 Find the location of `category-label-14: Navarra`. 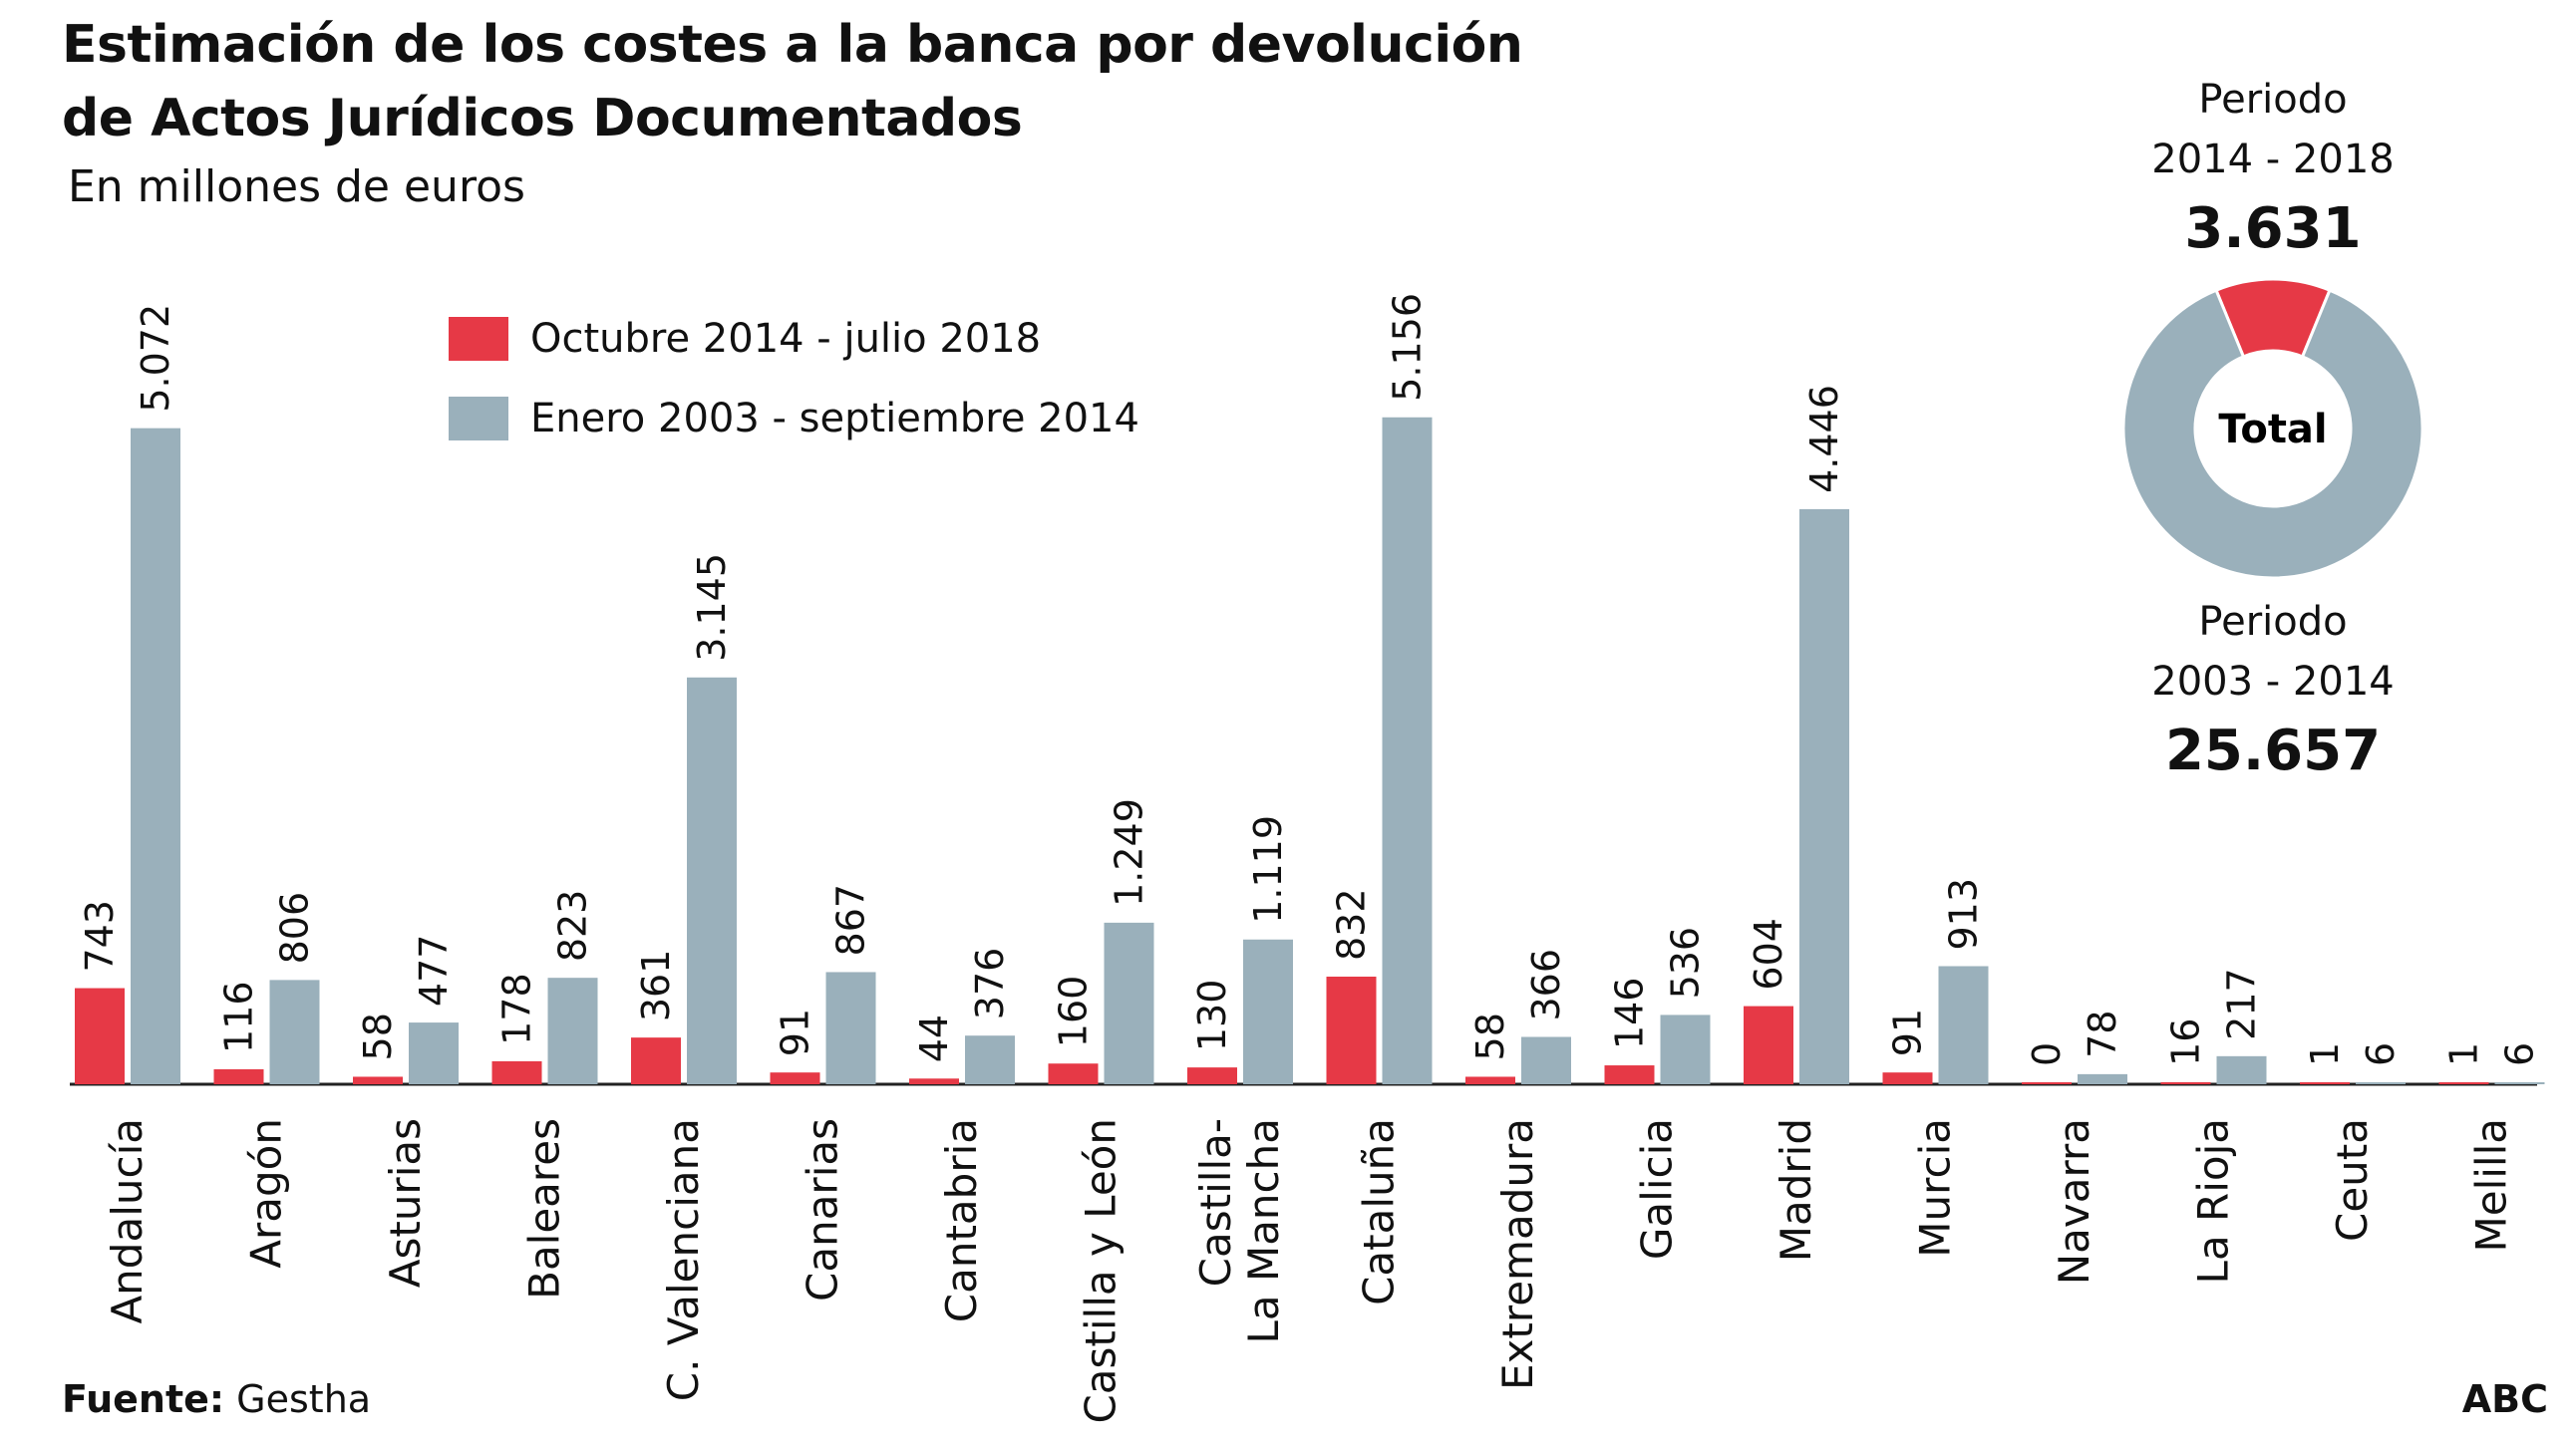

category-label-14: Navarra is located at coordinates (2074, 1201).